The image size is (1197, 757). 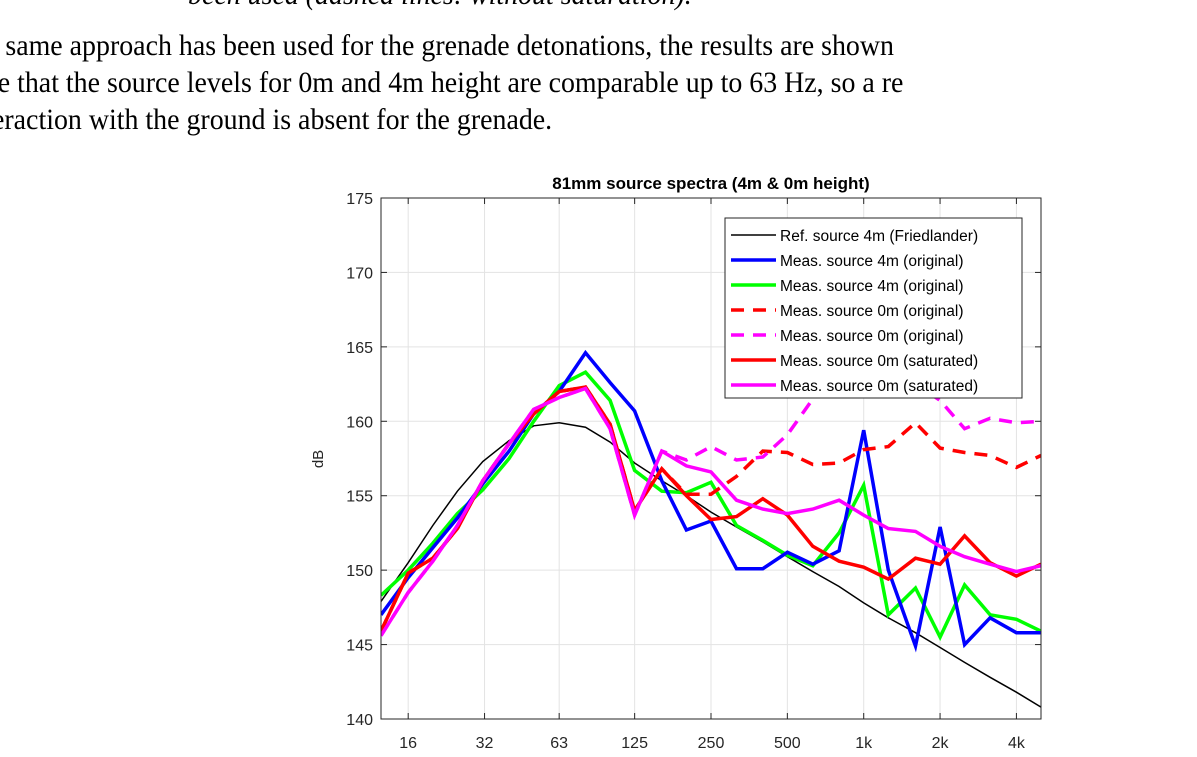 What do you see at coordinates (359, 273) in the screenshot?
I see `y-tick-label: 170` at bounding box center [359, 273].